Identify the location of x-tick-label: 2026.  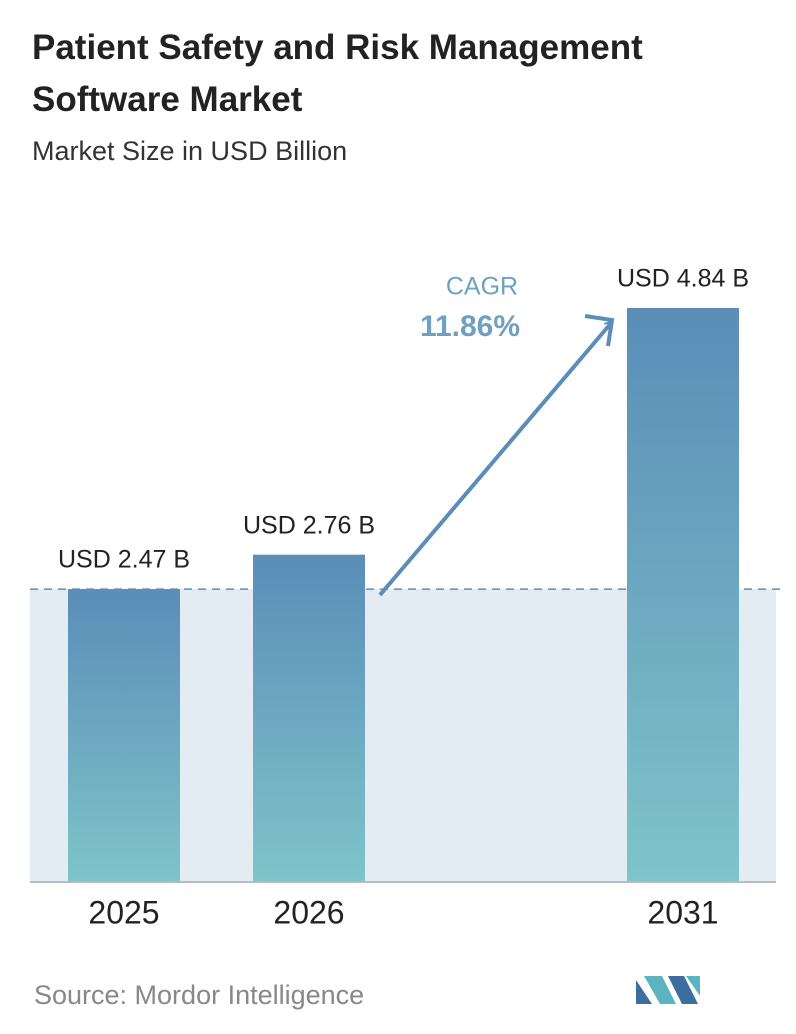
(308, 912).